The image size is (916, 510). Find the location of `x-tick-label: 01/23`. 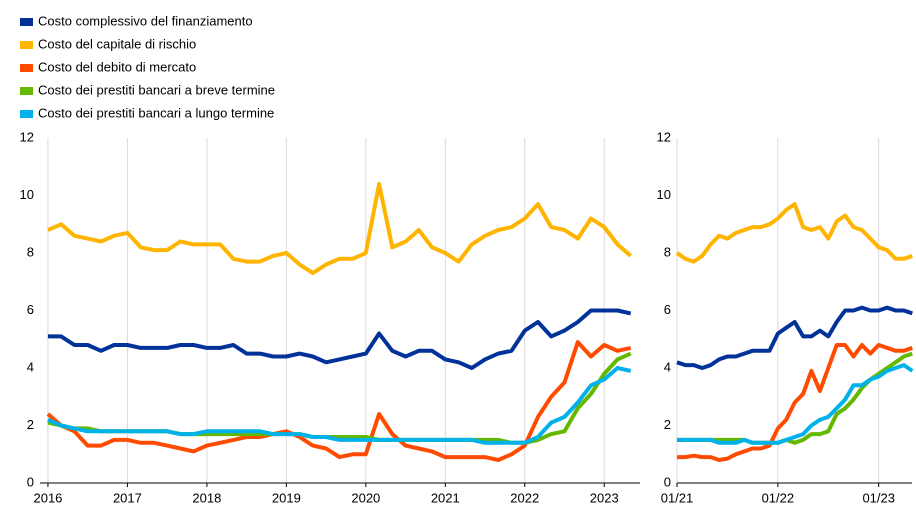

x-tick-label: 01/23 is located at coordinates (878, 497).